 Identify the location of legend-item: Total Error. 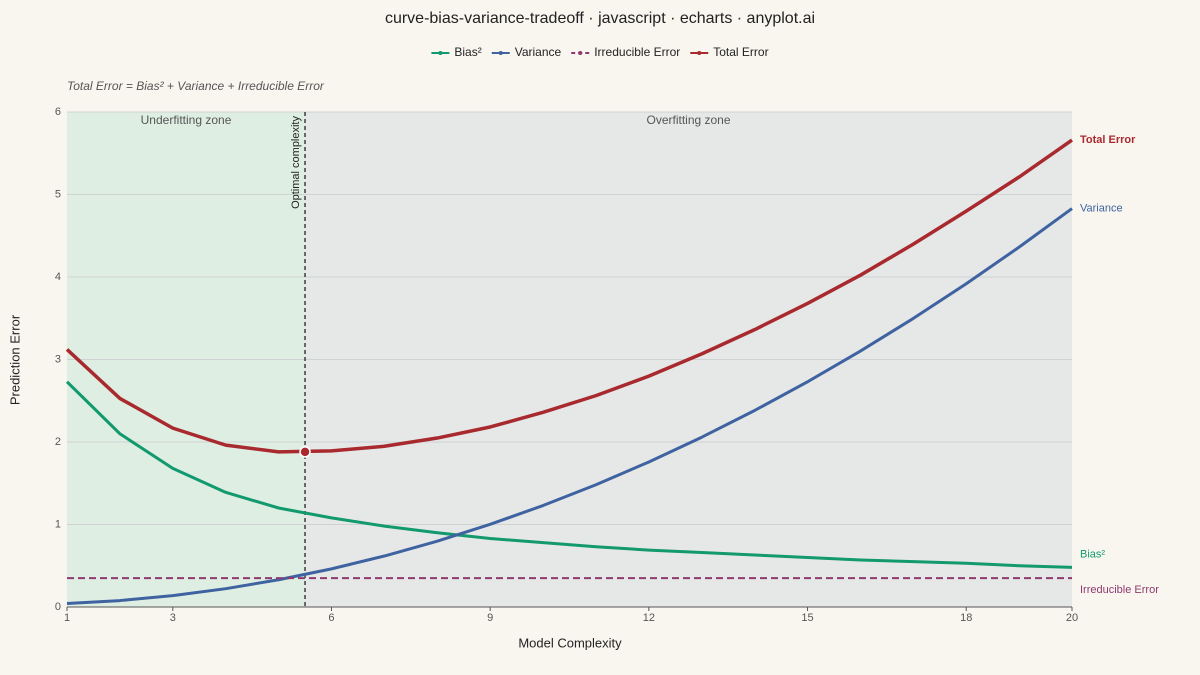
(729, 52).